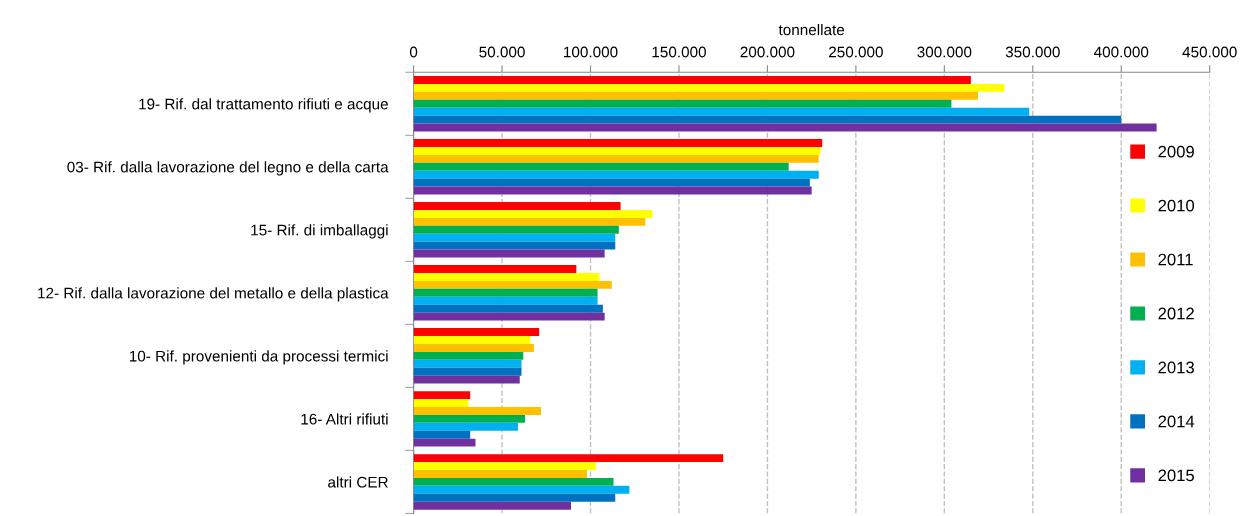 Image resolution: width=1242 pixels, height=516 pixels. Describe the element at coordinates (263, 105) in the screenshot. I see `y-tick-label: 19- Rif. dal trattamento rifiuti e acque` at that location.